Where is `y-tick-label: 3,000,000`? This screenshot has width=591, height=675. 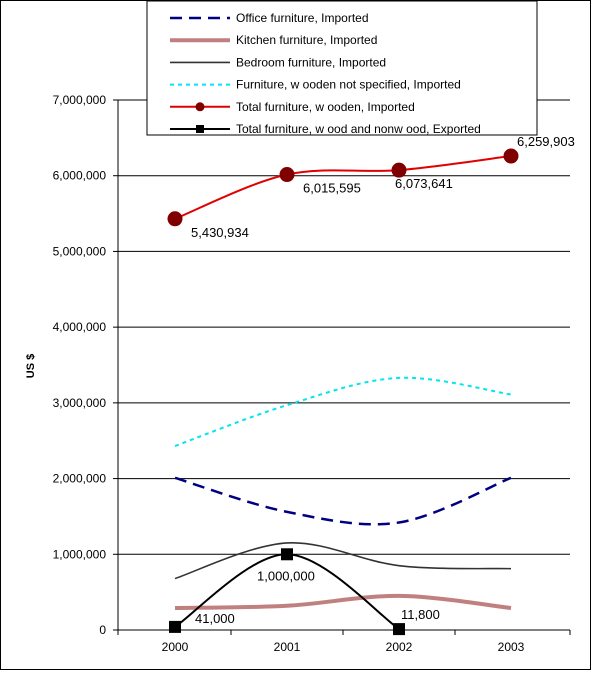
y-tick-label: 3,000,000 is located at coordinates (80, 403).